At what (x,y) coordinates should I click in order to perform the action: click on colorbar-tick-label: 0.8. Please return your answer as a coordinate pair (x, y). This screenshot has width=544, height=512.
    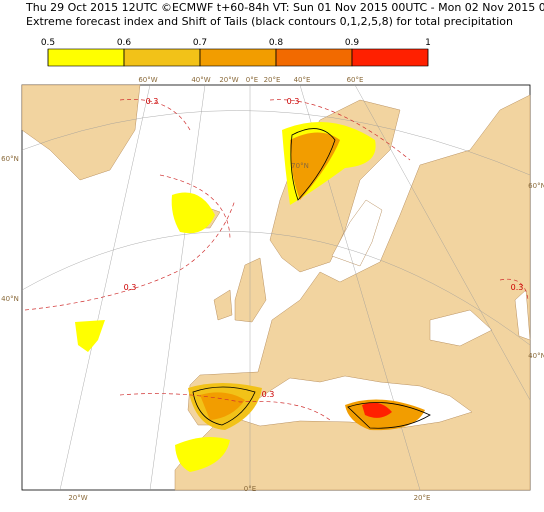
    Looking at the image, I should click on (276, 43).